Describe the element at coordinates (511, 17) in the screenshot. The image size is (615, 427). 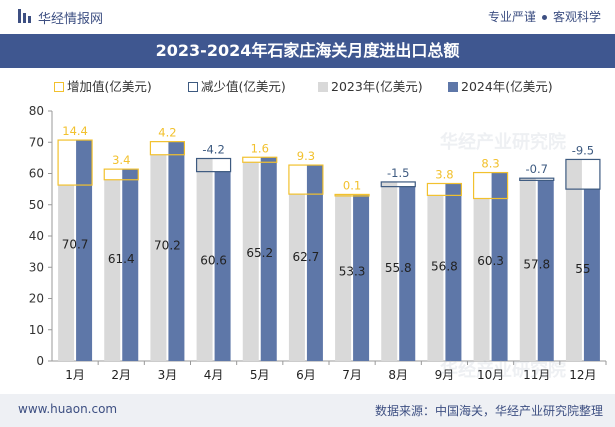
I see `slogan-left: 专业严谨` at that location.